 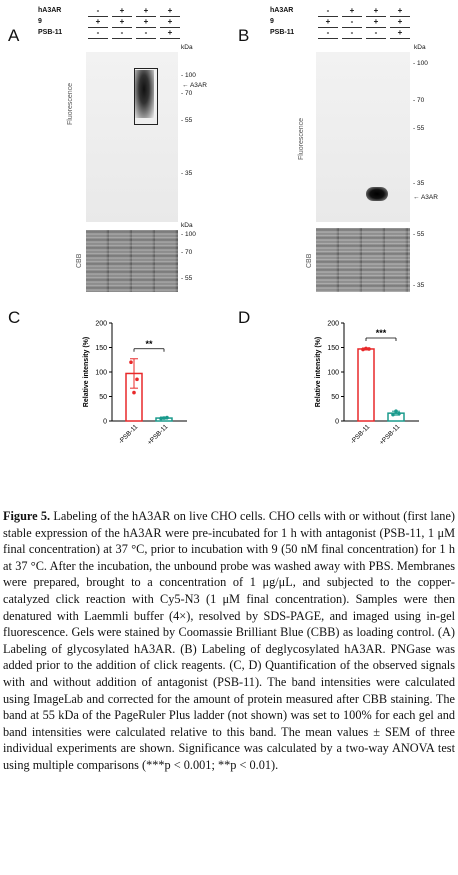 I want to click on panel-b-sign-r1-l1: -, so click(x=352, y=21).